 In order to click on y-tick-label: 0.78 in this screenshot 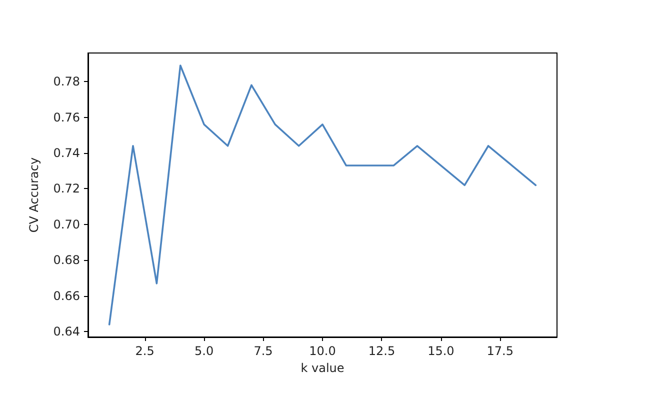, I will do `click(66, 81)`.